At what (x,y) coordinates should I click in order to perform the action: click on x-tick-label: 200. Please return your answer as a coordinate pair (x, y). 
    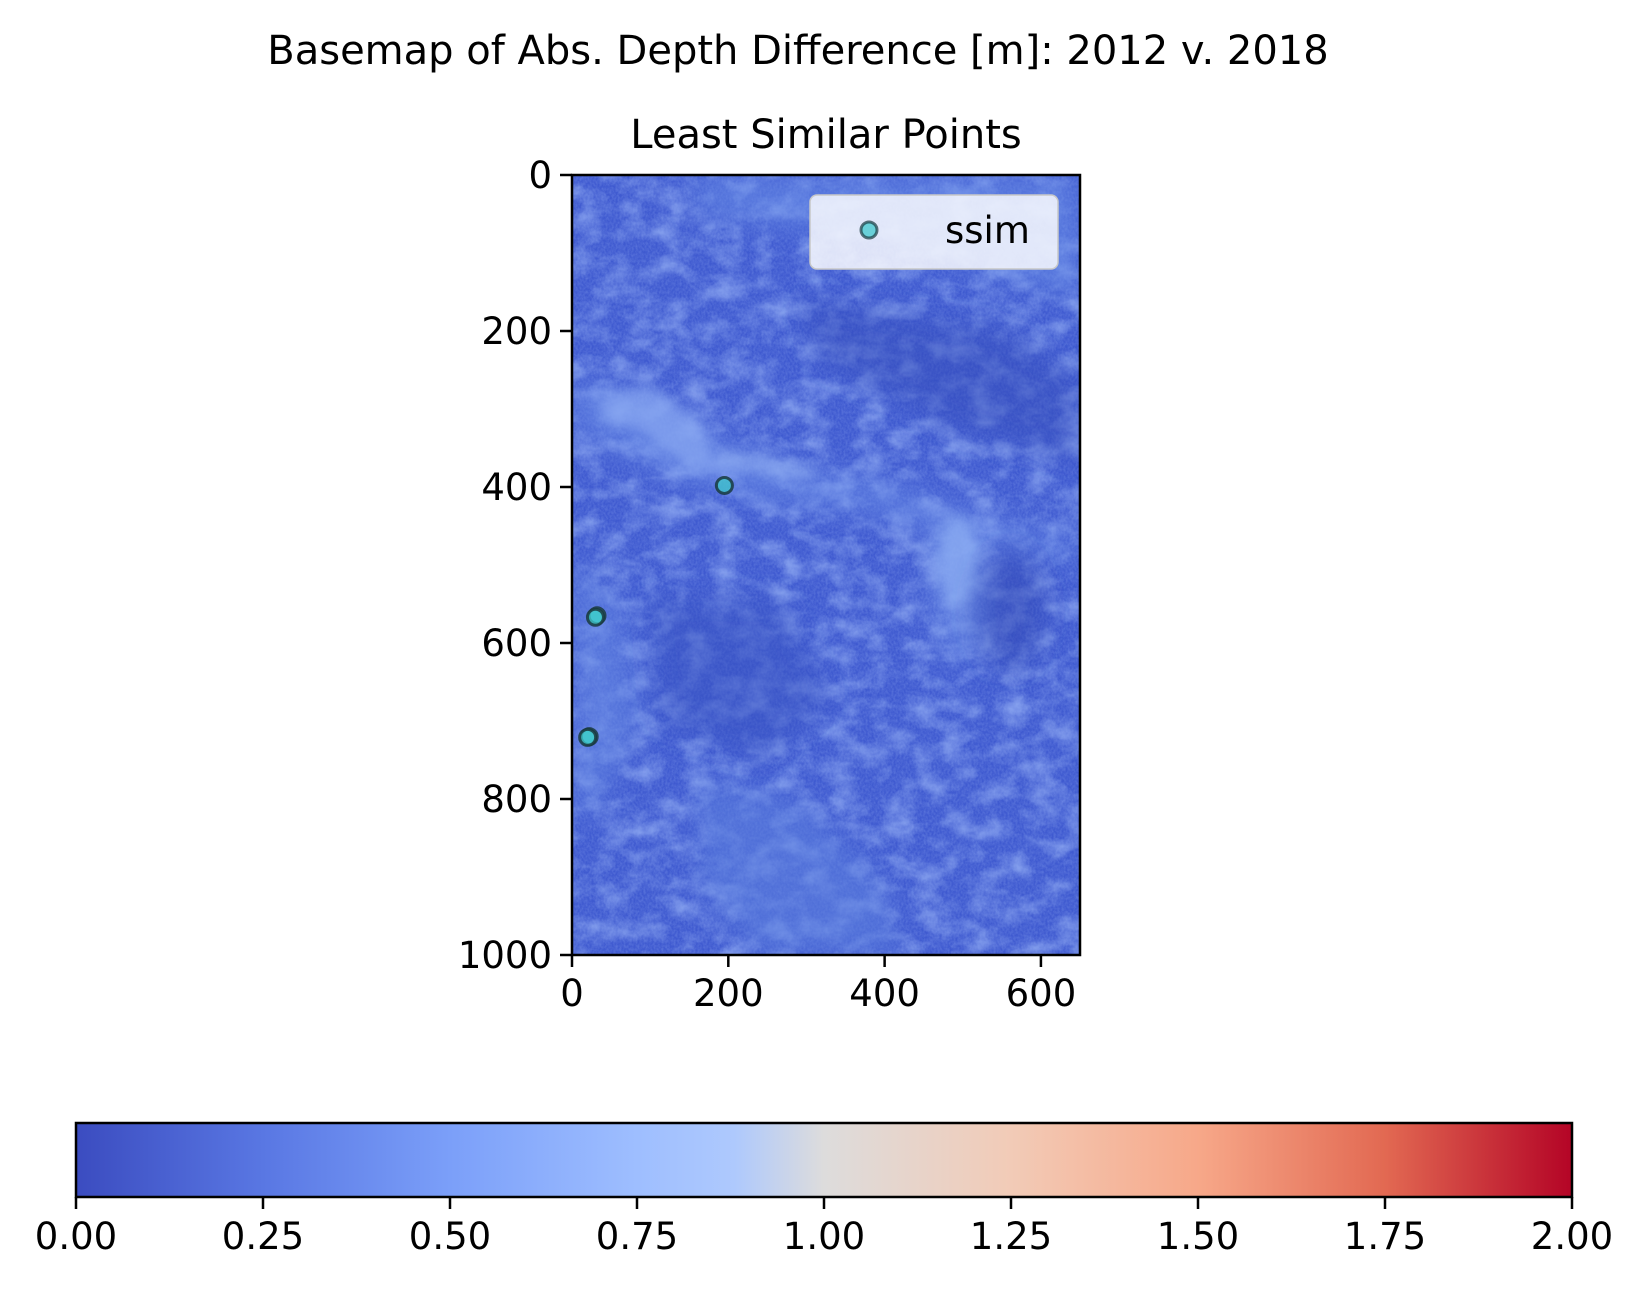
    Looking at the image, I should click on (728, 993).